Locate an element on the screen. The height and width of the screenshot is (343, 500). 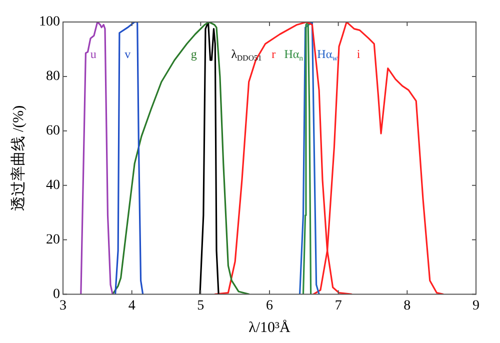
series-label: i is located at coordinates (358, 53).